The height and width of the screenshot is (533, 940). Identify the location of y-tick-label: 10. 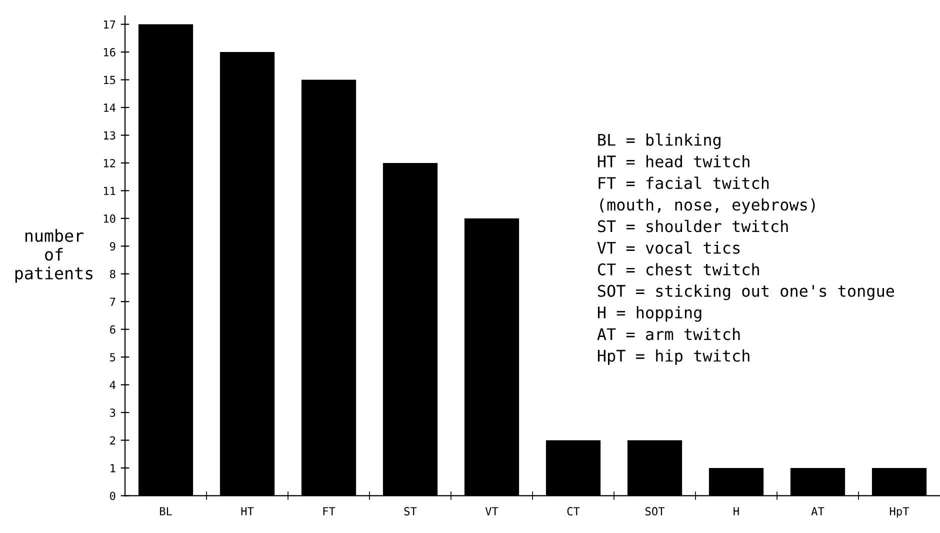
(110, 218).